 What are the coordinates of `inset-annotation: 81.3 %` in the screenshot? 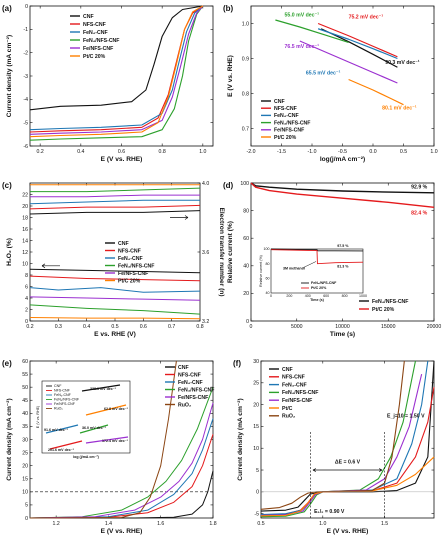 It's located at (343, 266).